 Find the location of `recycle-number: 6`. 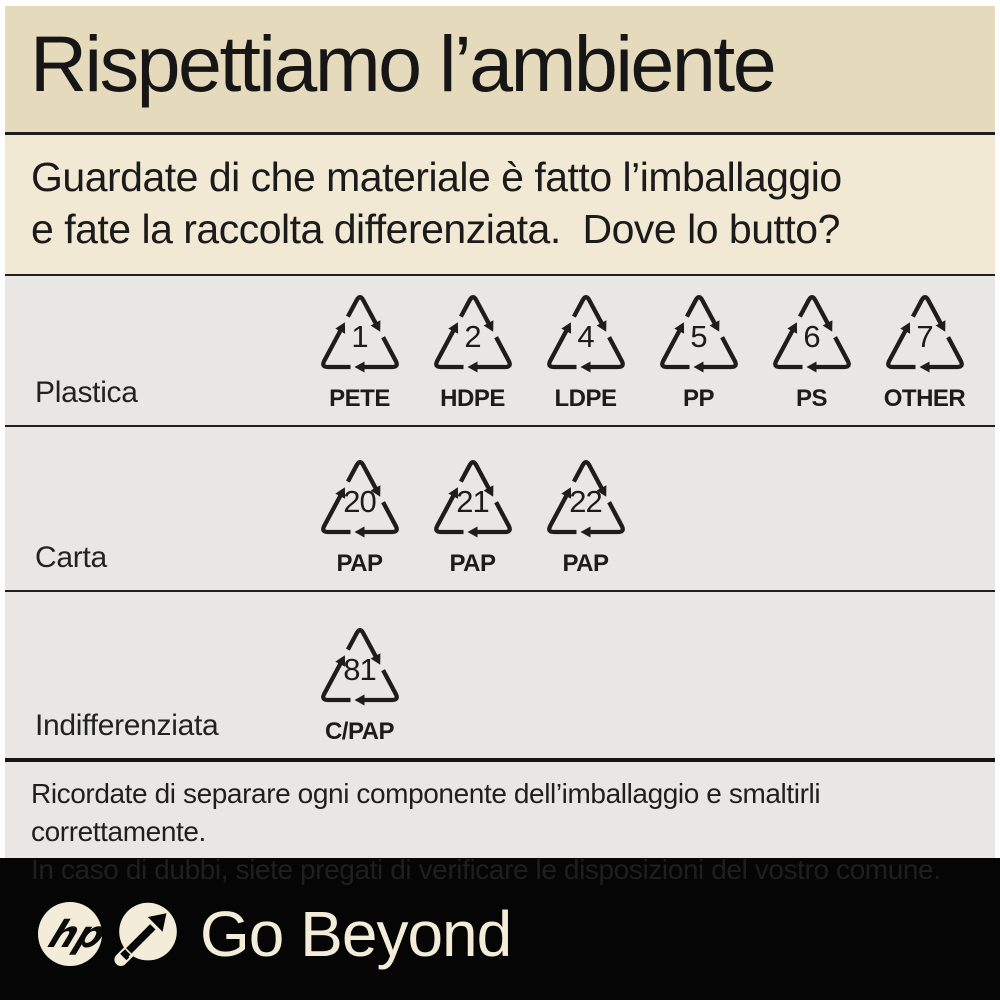

recycle-number: 6 is located at coordinates (811, 336).